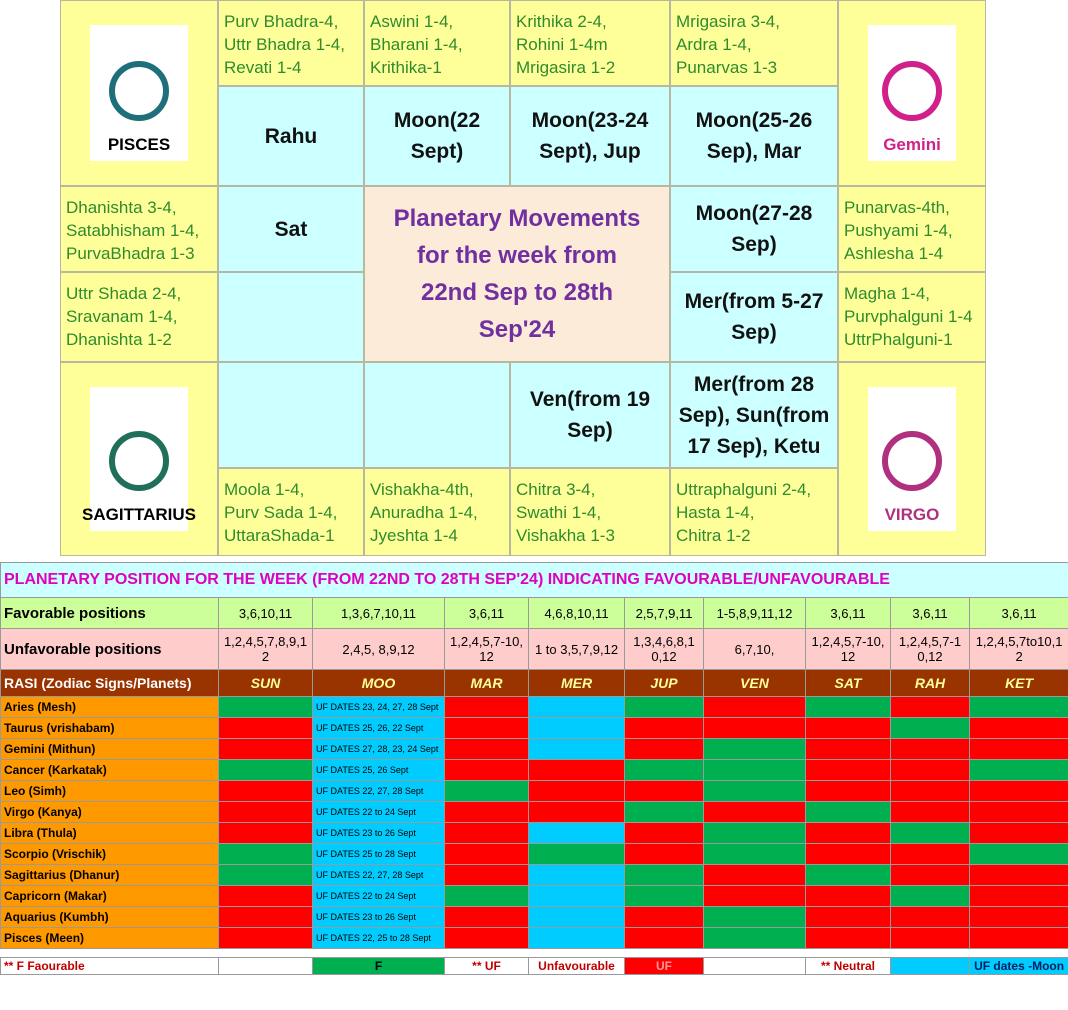 The width and height of the screenshot is (1068, 1010). I want to click on planet-line: Ven(from 19, so click(590, 399).